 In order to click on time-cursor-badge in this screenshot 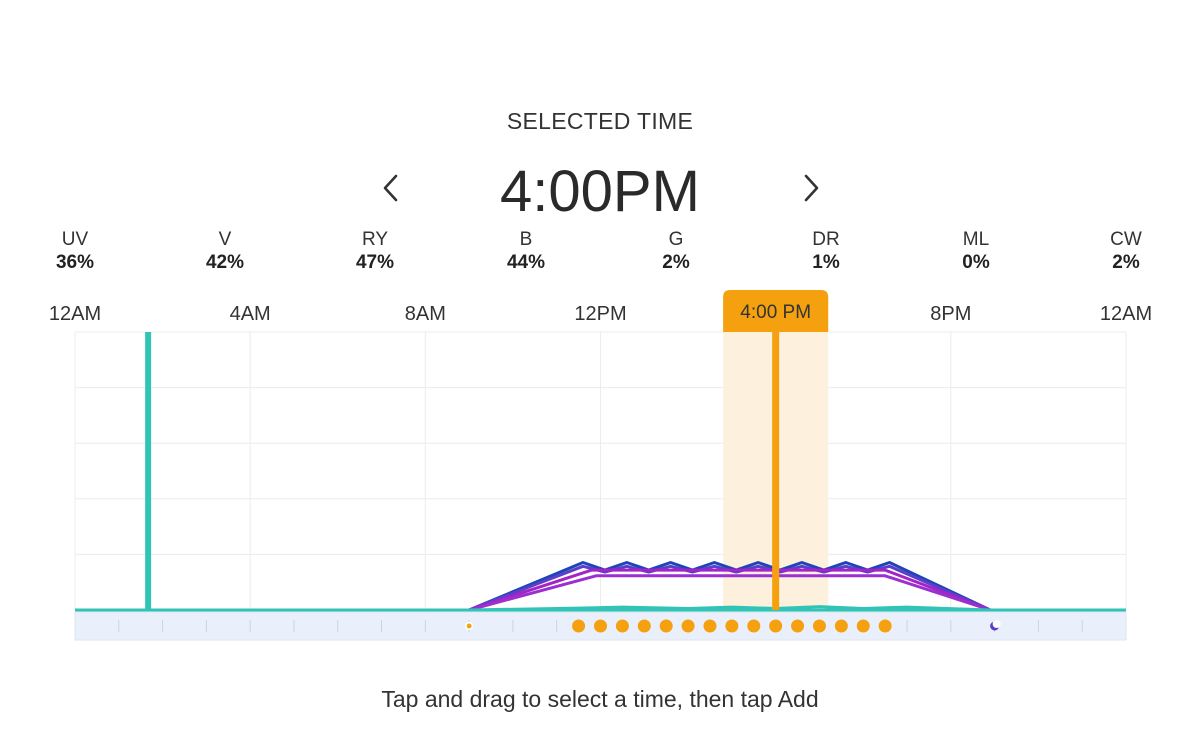, I will do `click(776, 311)`.